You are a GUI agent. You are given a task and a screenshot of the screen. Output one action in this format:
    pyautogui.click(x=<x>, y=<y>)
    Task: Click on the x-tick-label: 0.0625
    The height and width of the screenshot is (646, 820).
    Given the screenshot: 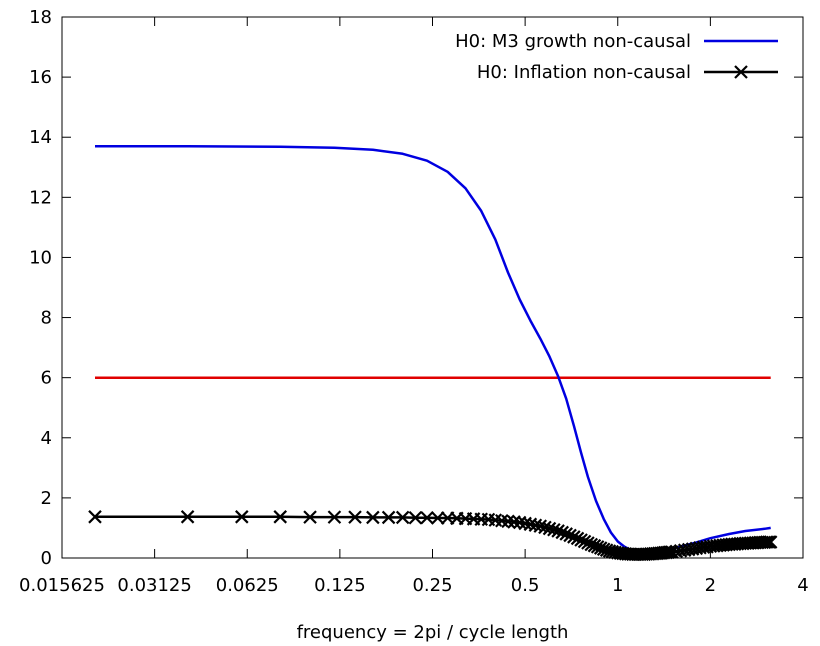 What is the action you would take?
    pyautogui.click(x=247, y=585)
    